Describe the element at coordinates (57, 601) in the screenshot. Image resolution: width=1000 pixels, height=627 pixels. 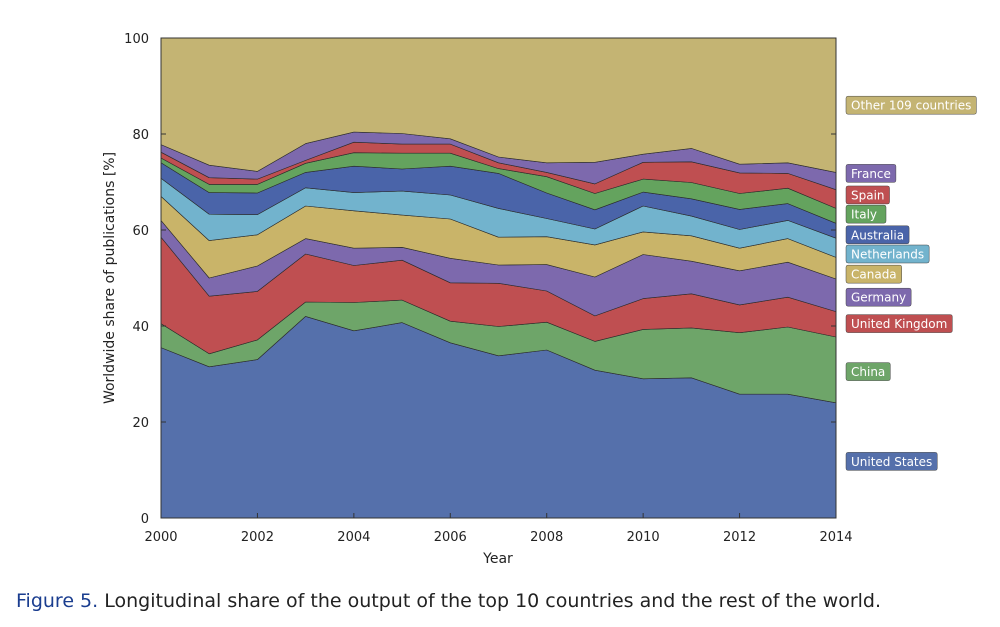
I see `figure-caption-label: Figure 5.` at that location.